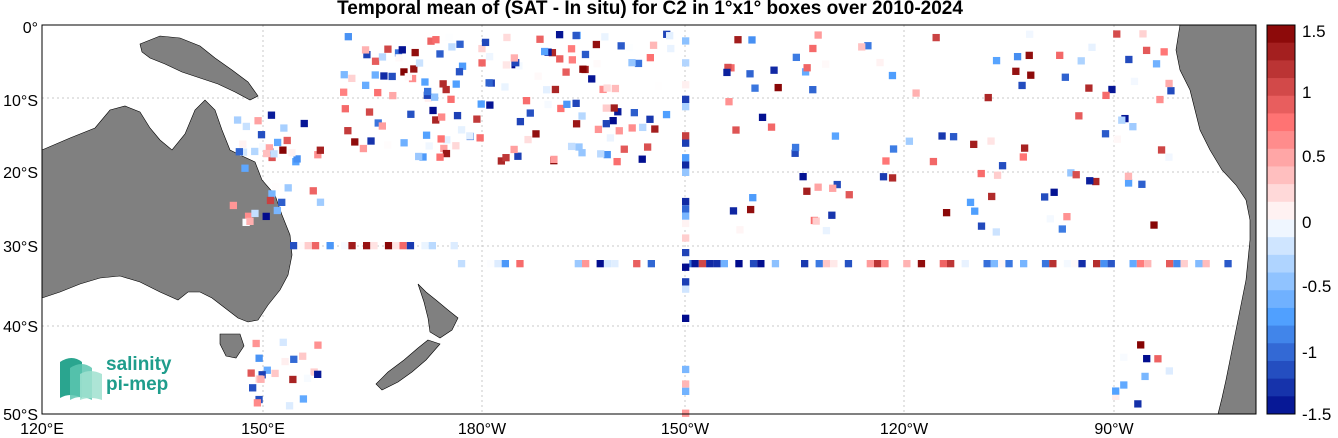 The image size is (1338, 438). I want to click on lat-label: 20°S, so click(20, 173).